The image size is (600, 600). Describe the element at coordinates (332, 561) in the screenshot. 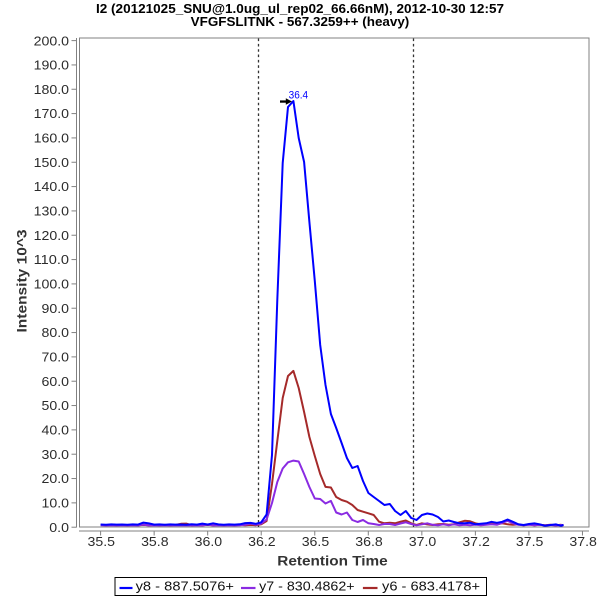

I see `svg-text: Retention Time` at that location.